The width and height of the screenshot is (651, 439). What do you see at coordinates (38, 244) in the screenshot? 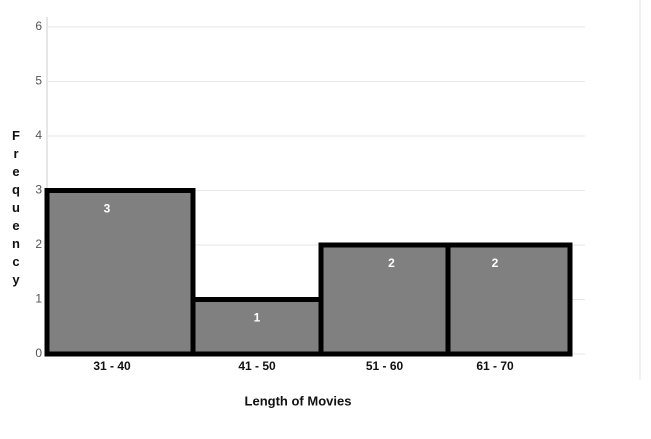
I see `y-tick-label: 2` at bounding box center [38, 244].